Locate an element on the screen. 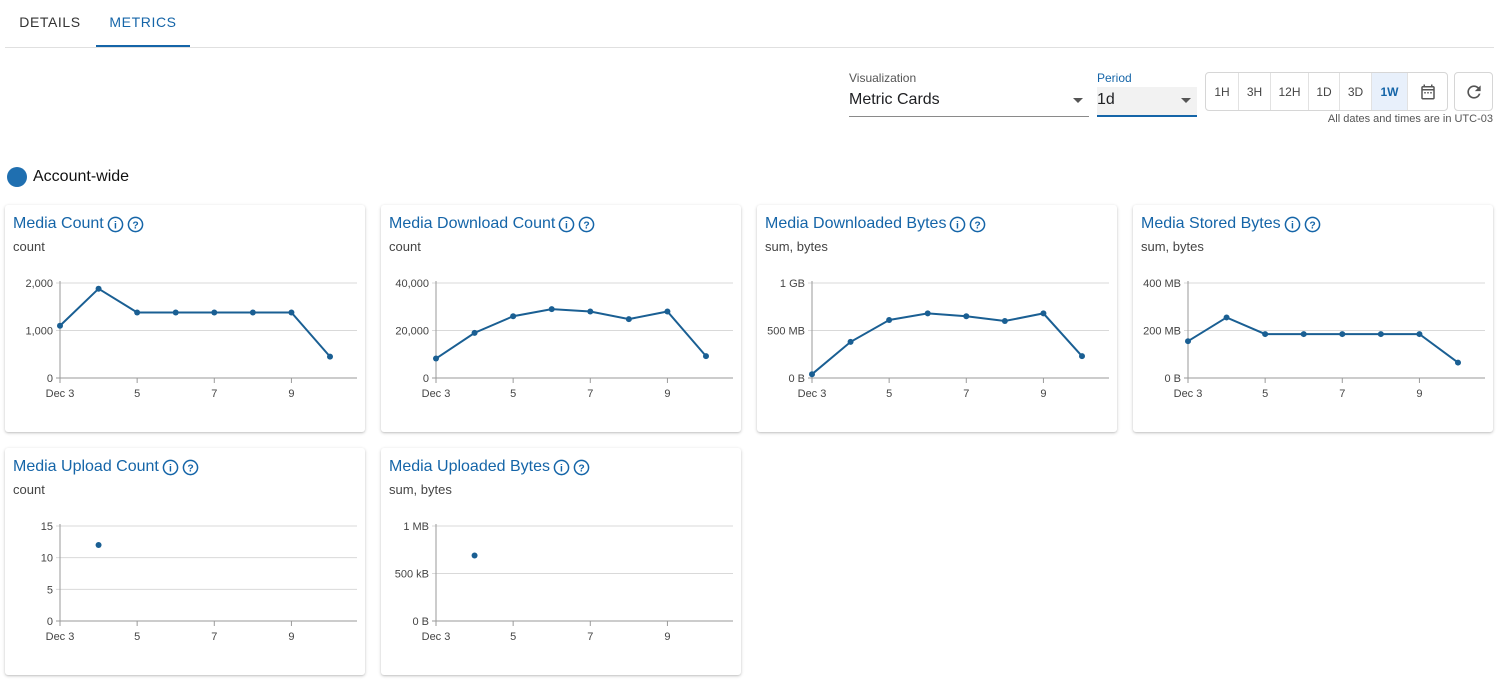  calendar-icon is located at coordinates (1427, 91).